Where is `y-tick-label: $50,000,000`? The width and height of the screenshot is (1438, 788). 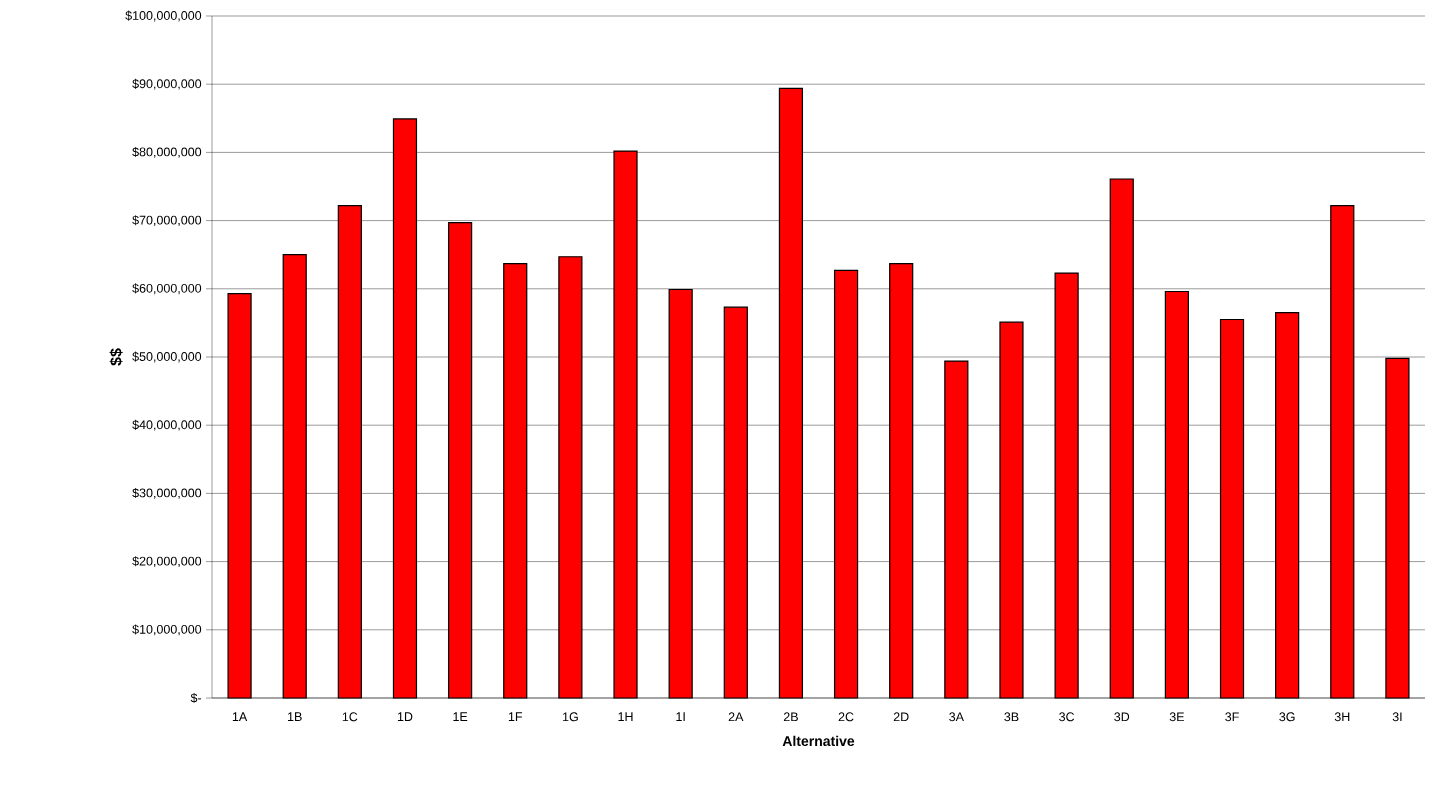
y-tick-label: $50,000,000 is located at coordinates (167, 357).